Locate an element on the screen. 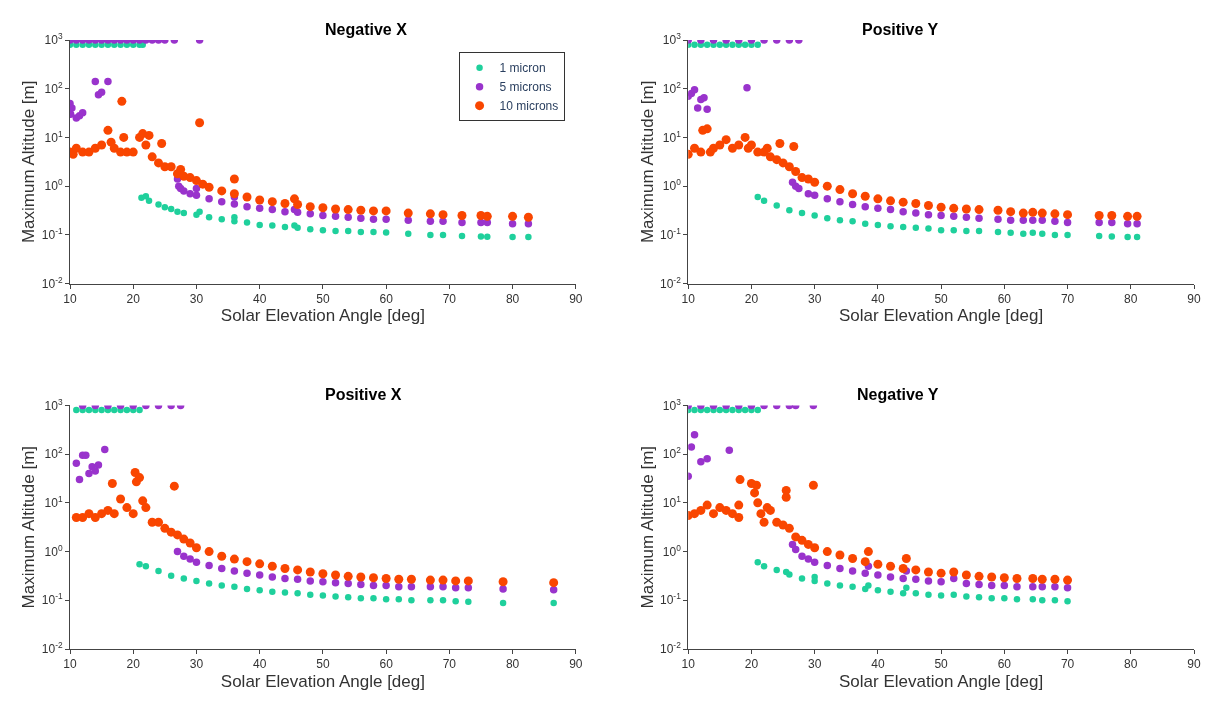 The width and height of the screenshot is (1224, 704). chart-title: Positive Y is located at coordinates (900, 29).